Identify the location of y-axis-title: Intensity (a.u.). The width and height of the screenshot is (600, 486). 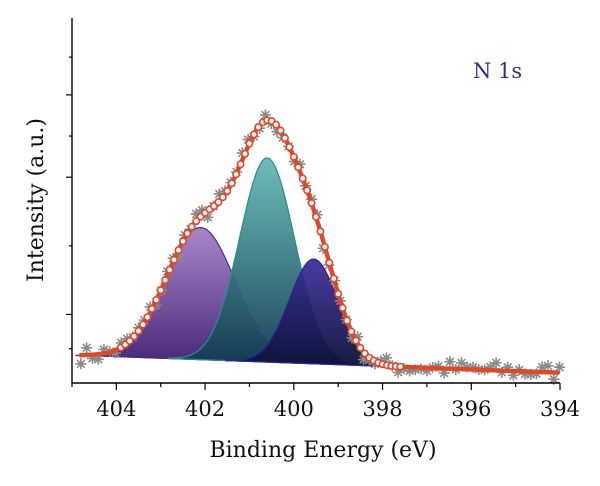
(36, 200).